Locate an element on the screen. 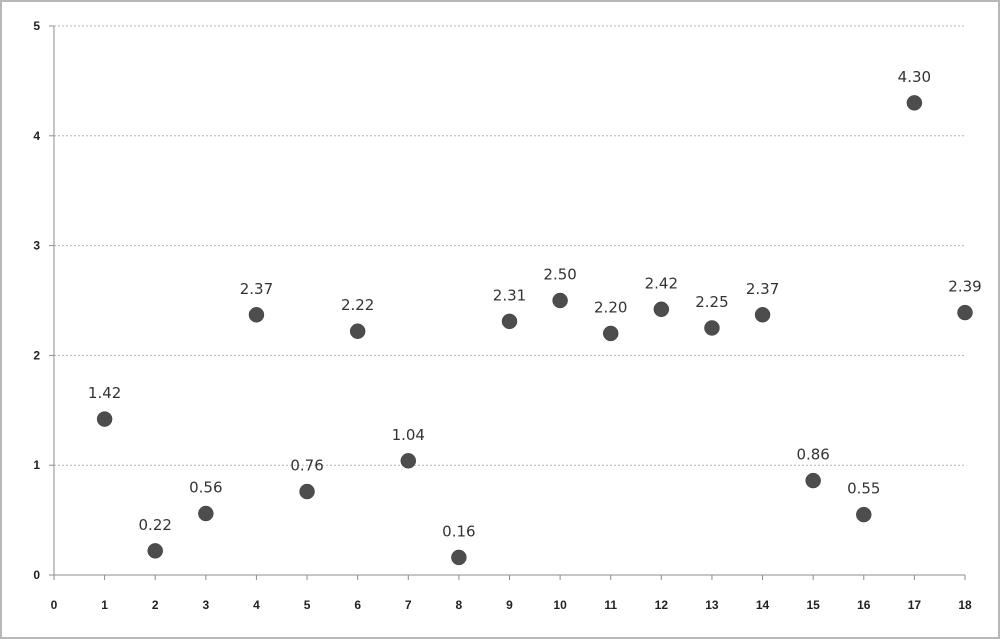 This screenshot has height=639, width=1000. y-tick-label-3: 3 is located at coordinates (36, 246).